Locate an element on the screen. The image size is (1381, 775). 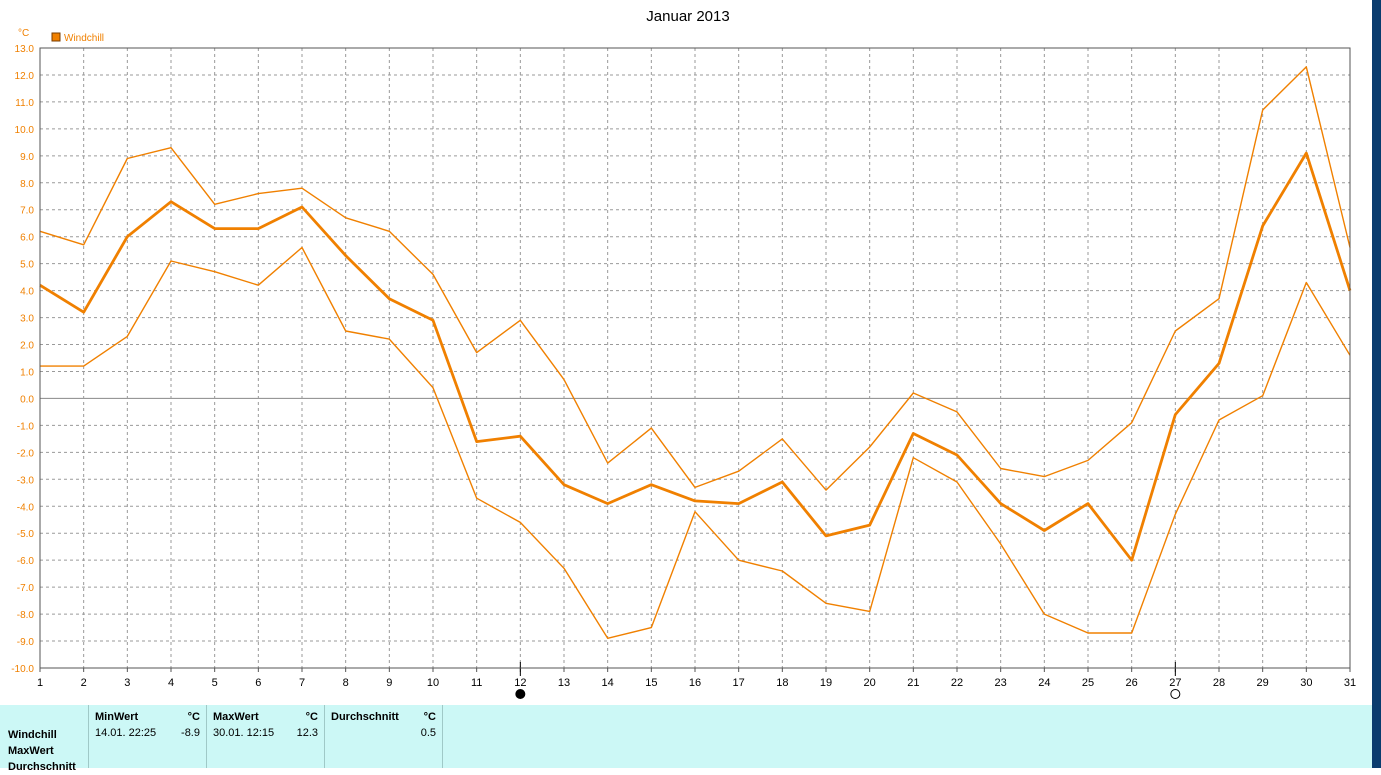
stat-min-value: -8.9 is located at coordinates (190, 733).